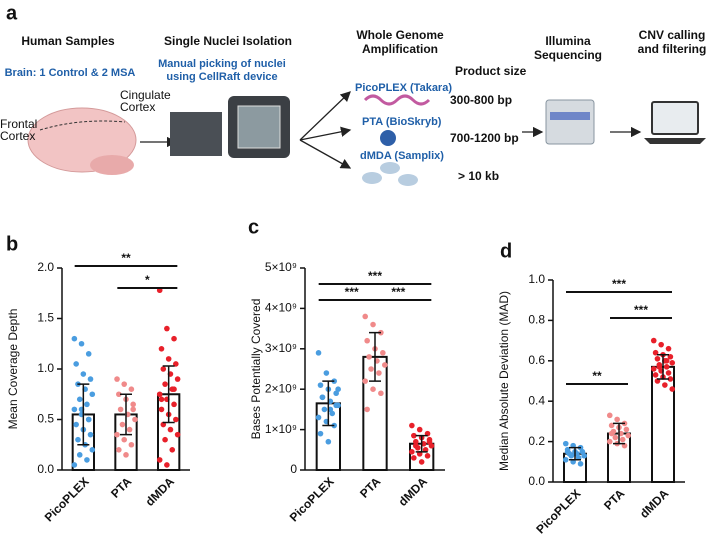 Image resolution: width=708 pixels, height=552 pixels. What do you see at coordinates (253, 227) in the screenshot?
I see `panel-label: c` at bounding box center [253, 227].